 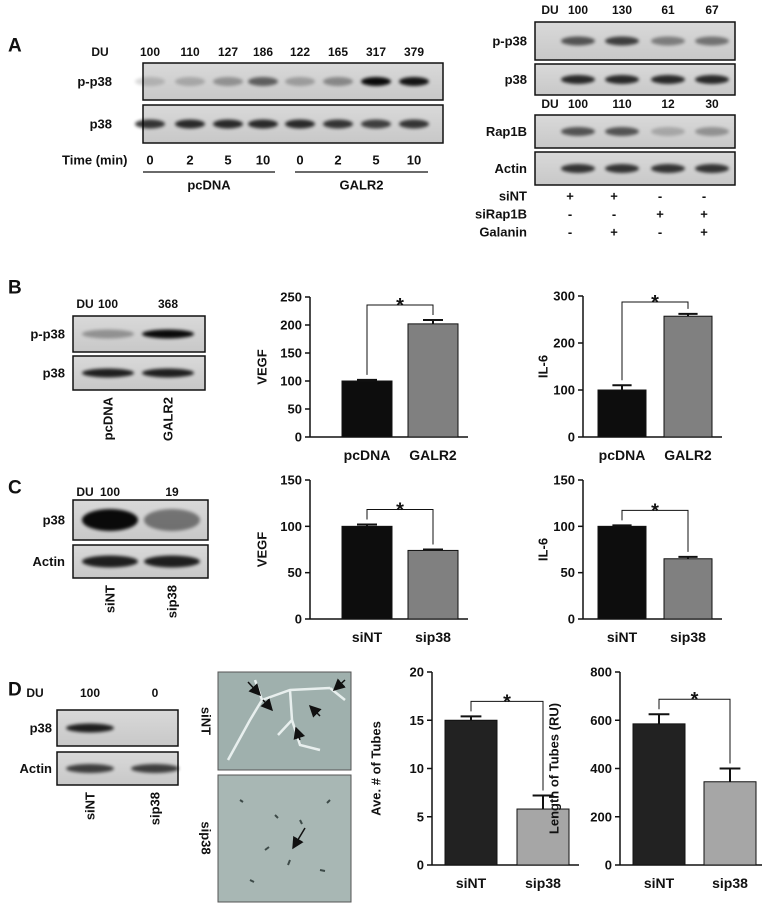 I want to click on y-tick-label: 10, so click(x=417, y=768).